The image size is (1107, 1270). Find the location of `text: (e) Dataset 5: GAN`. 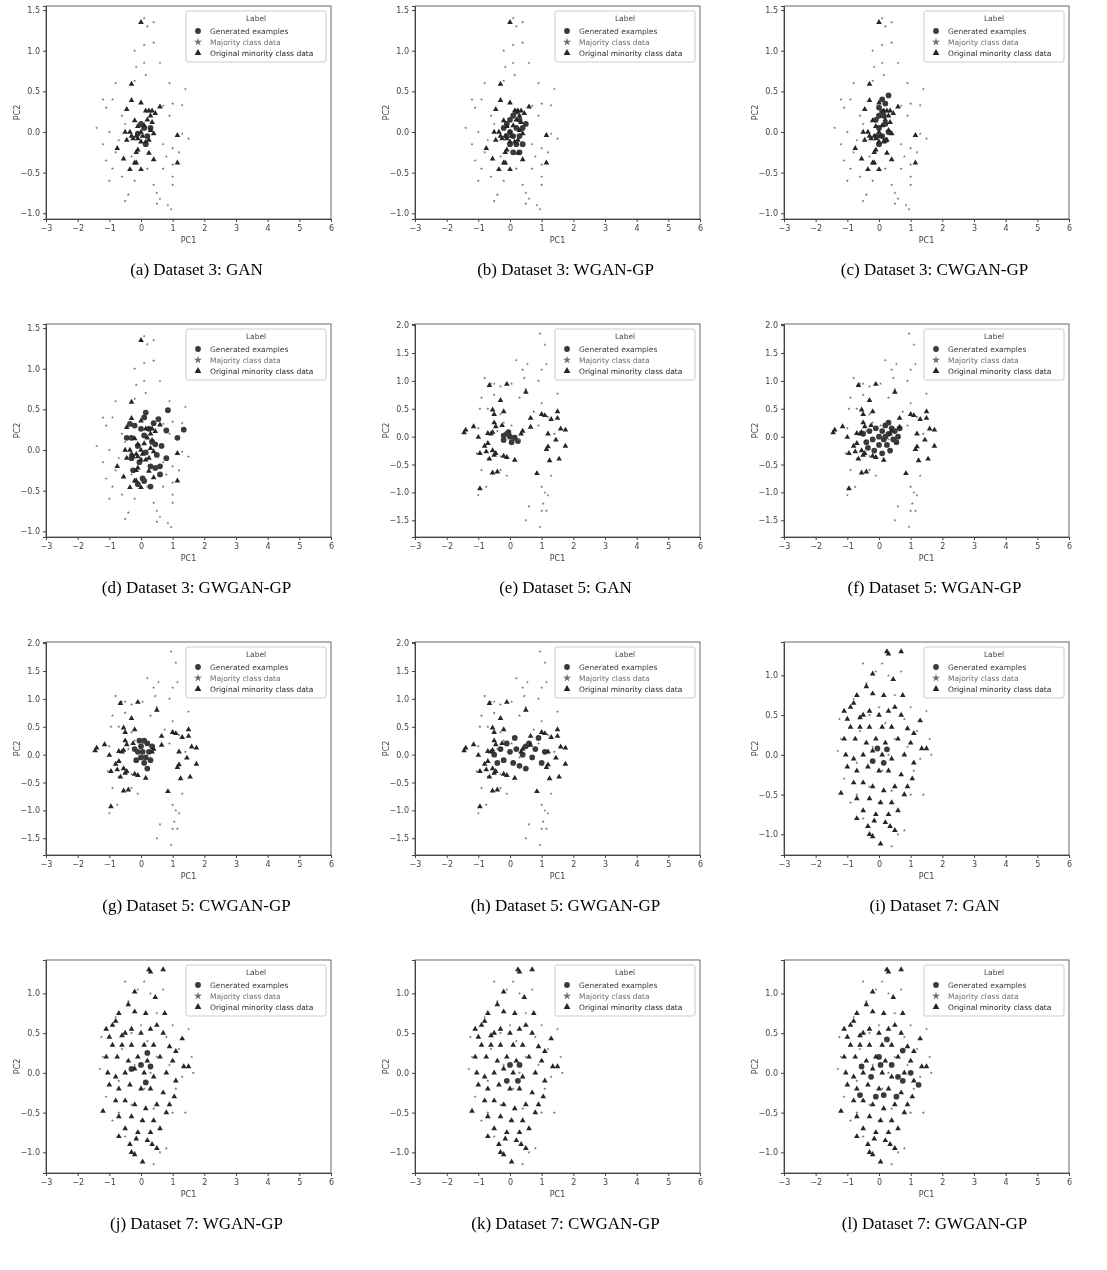

text: (e) Dataset 5: GAN is located at coordinates (565, 587).